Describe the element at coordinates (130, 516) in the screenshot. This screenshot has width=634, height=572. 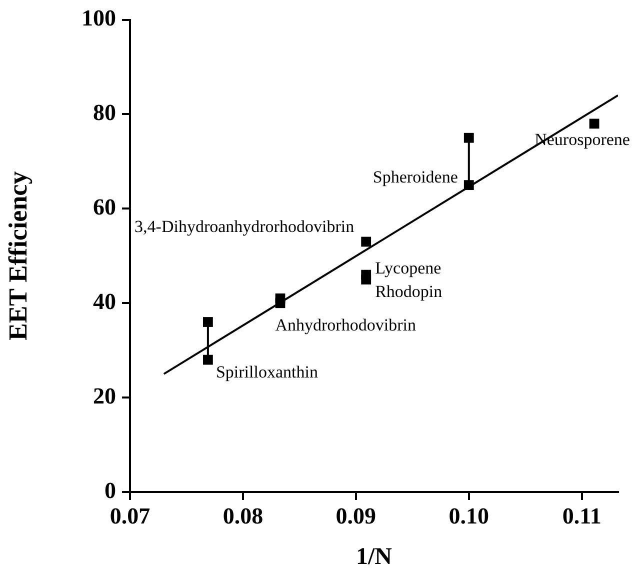
I see `x-tick-label: 0.07` at that location.